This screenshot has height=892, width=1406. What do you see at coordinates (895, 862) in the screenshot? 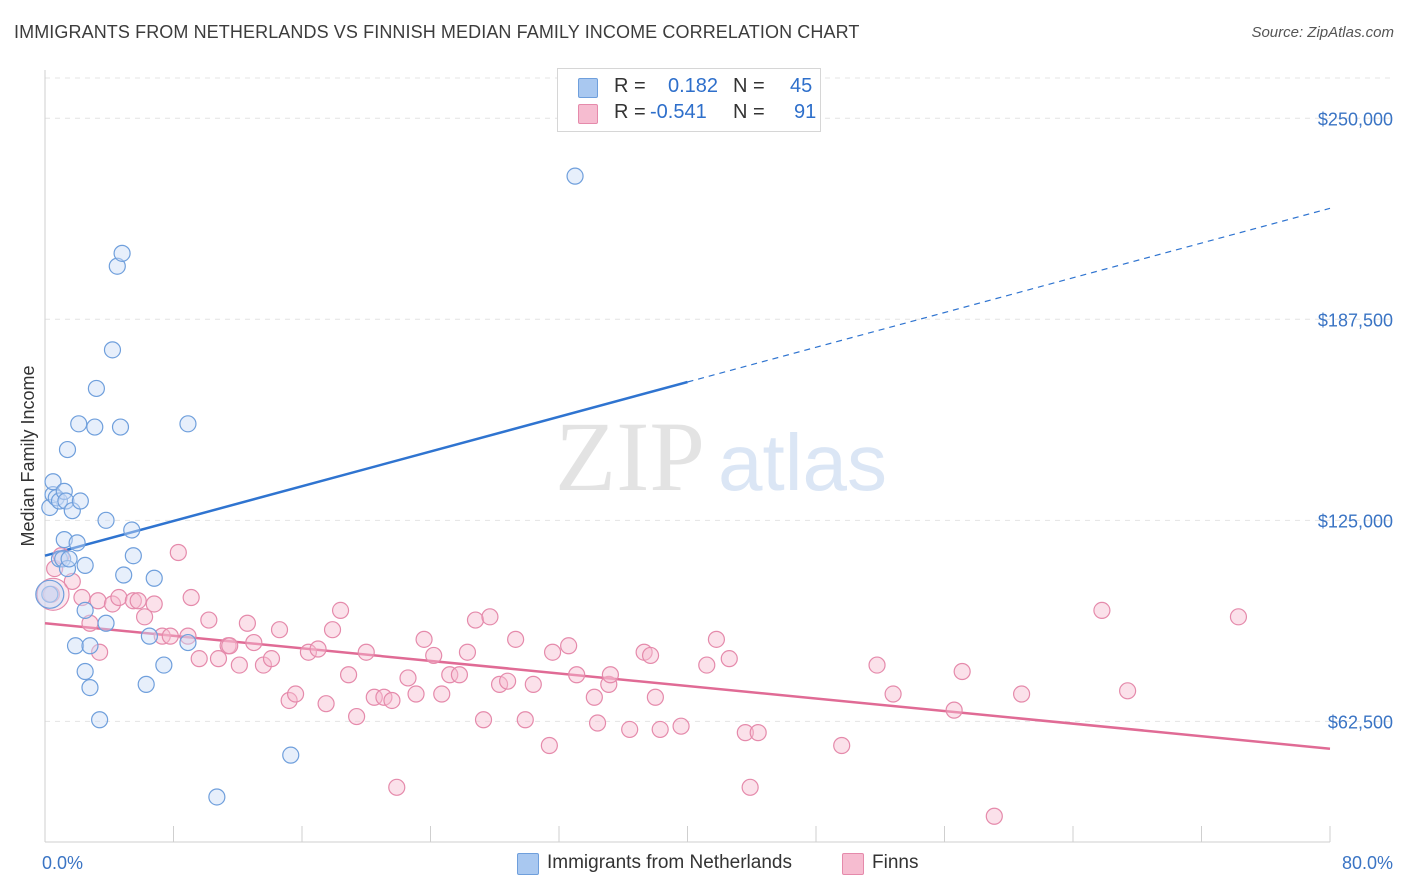
I see `bottom-legend-label: Finns` at bounding box center [895, 862].